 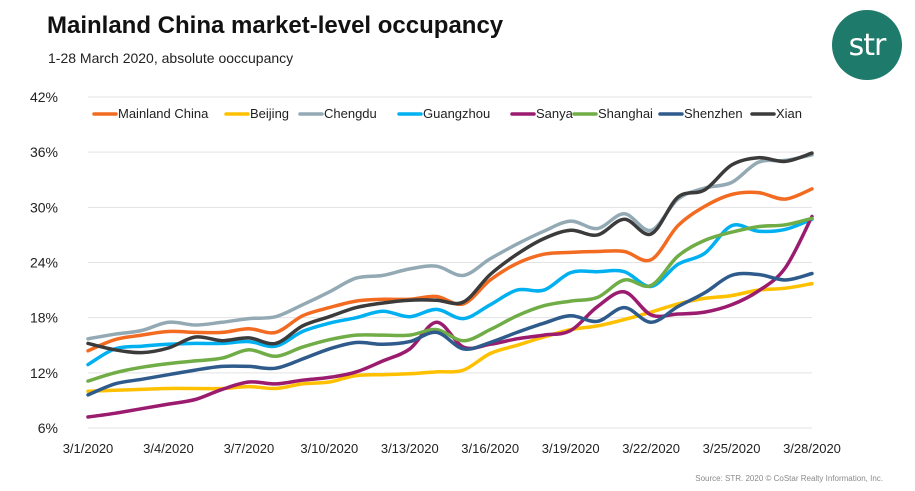 I want to click on legend-label-guangzhou: Guangzhou, so click(x=456, y=113).